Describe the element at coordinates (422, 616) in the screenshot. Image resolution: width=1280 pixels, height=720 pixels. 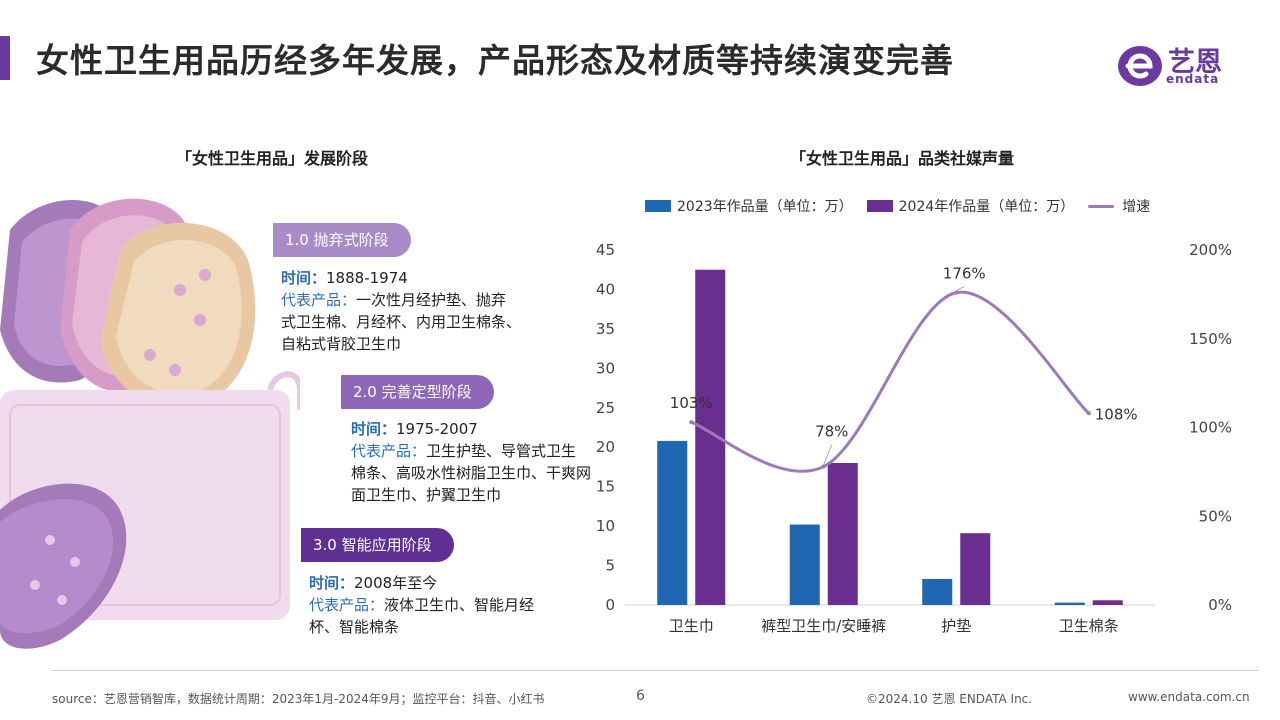
I see `stage-3-products: 液体卫生巾、智能月经杯、智能棉条` at that location.